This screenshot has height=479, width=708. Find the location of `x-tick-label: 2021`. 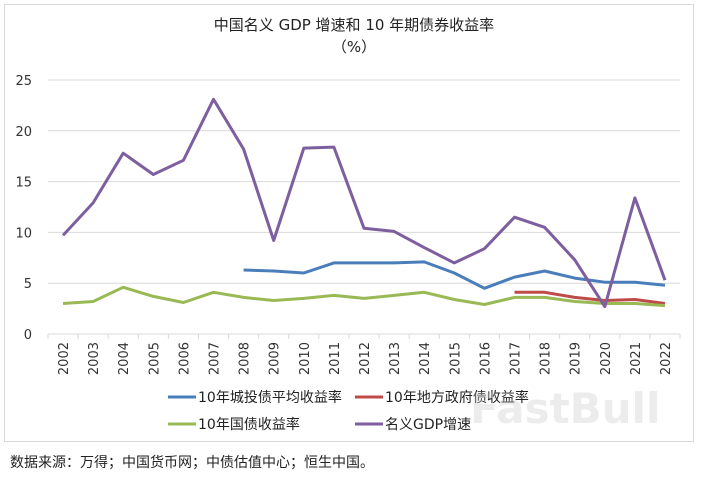

x-tick-label: 2021 is located at coordinates (636, 358).